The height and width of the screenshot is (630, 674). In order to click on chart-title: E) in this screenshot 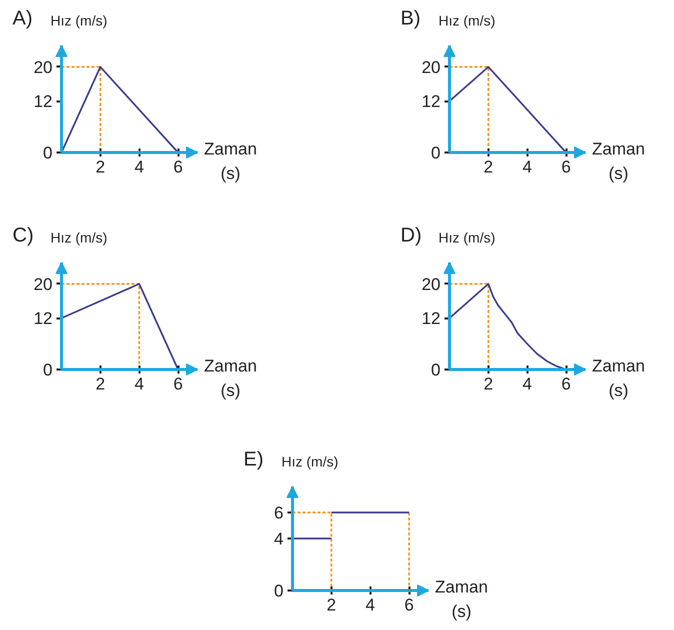, I will do `click(254, 459)`.